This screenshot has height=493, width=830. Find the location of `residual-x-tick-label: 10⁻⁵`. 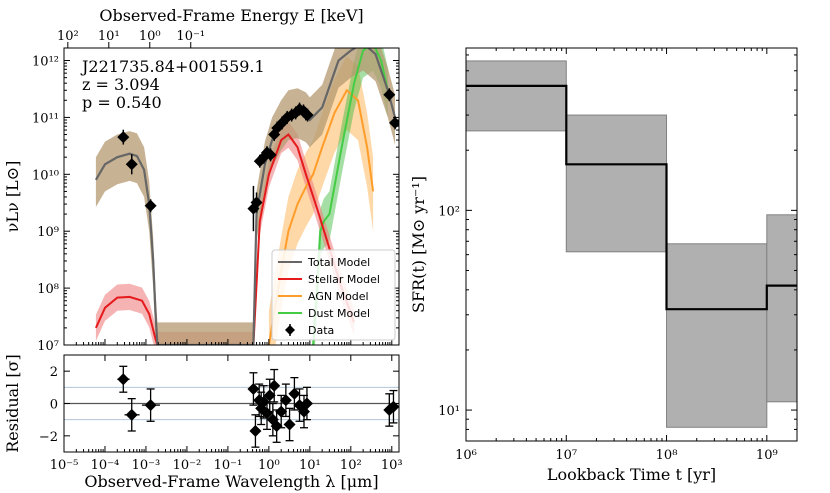

residual-x-tick-label: 10⁻⁵ is located at coordinates (64, 465).